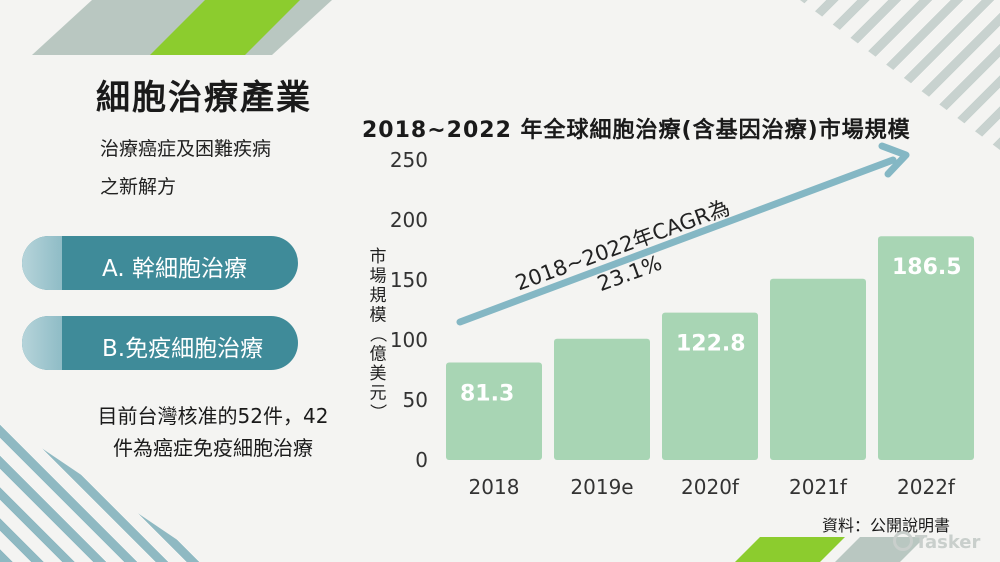 The width and height of the screenshot is (1000, 562). Describe the element at coordinates (213, 432) in the screenshot. I see `approval-note: 目前台灣核准的52件，42 件為癌症免疫細胞治療` at that location.